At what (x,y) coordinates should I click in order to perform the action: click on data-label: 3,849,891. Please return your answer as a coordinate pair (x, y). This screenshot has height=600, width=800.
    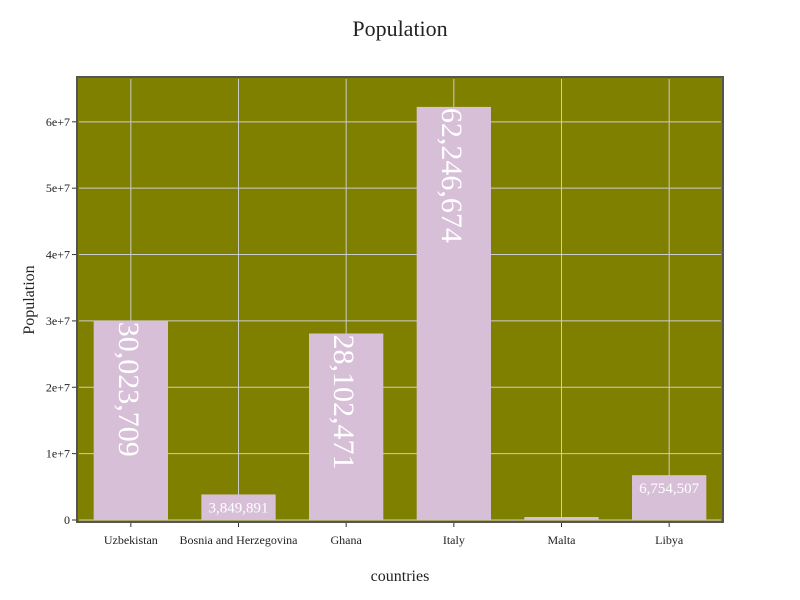
    Looking at the image, I should click on (239, 508).